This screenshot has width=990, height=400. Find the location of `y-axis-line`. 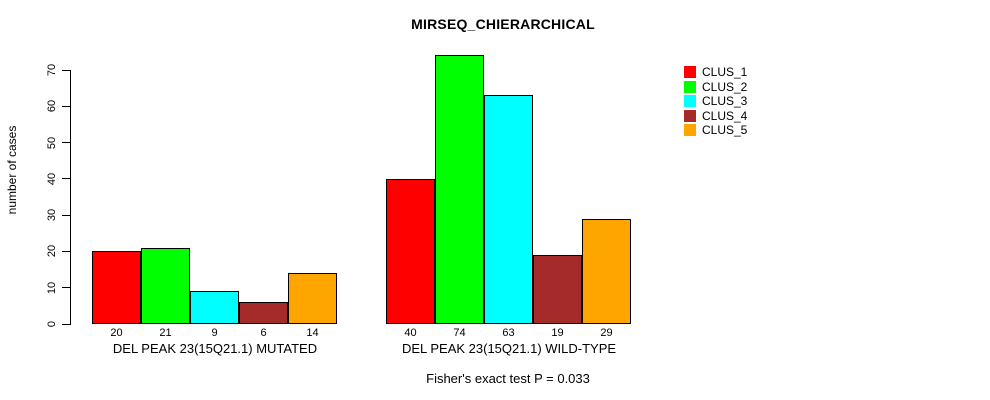

y-axis-line is located at coordinates (70, 197).